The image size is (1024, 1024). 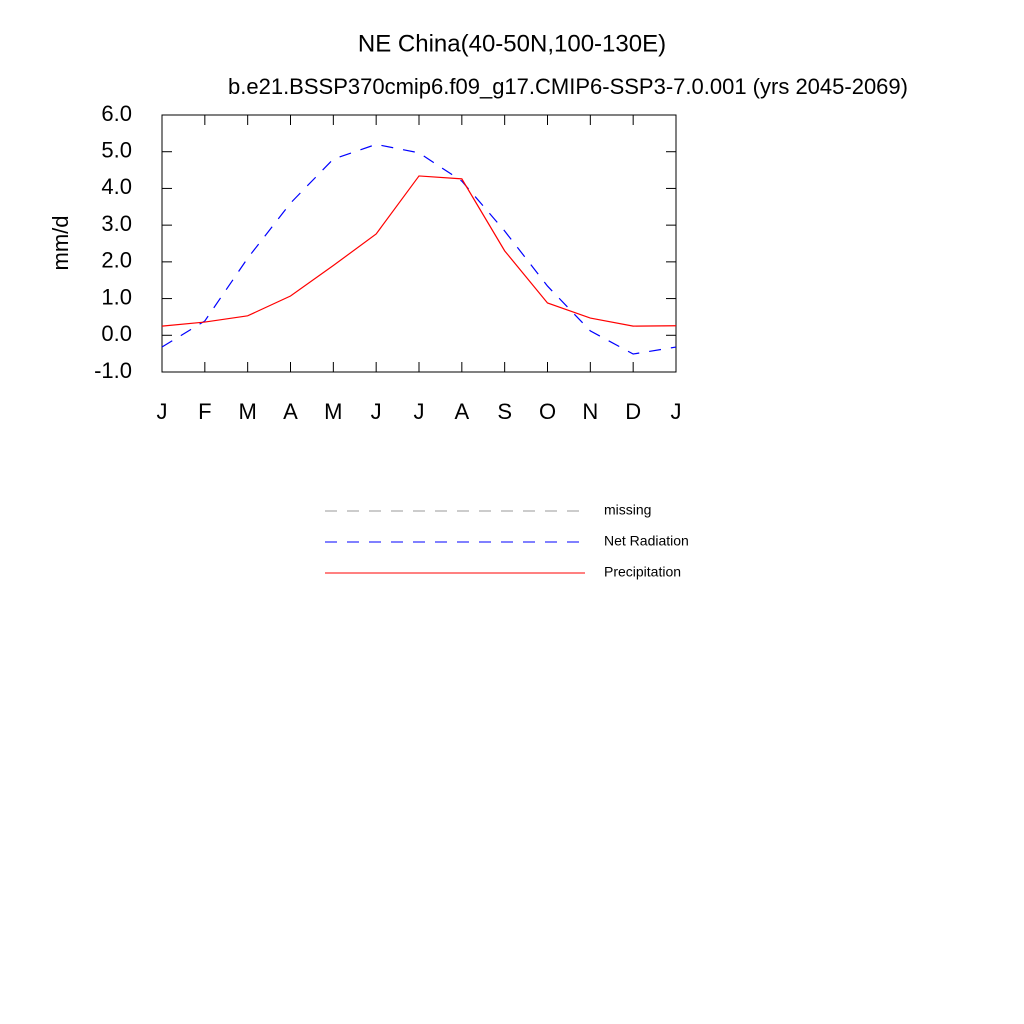 I want to click on y-tick-label: 5.0, so click(x=116, y=150).